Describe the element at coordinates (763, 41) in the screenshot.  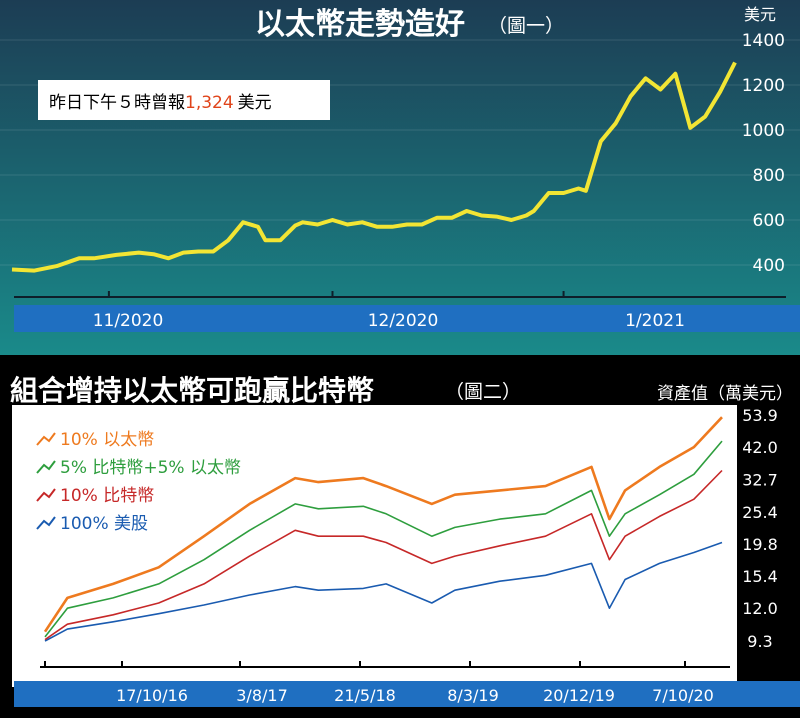
I see `chart1-y-tick-label: 1400` at that location.